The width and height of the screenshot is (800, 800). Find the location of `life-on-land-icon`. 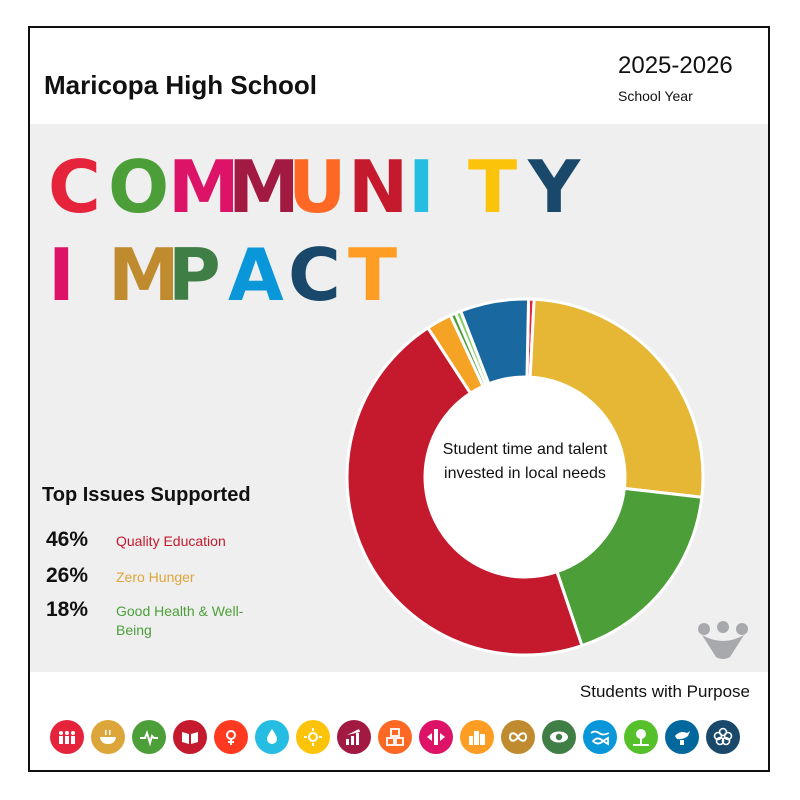

life-on-land-icon is located at coordinates (641, 737).